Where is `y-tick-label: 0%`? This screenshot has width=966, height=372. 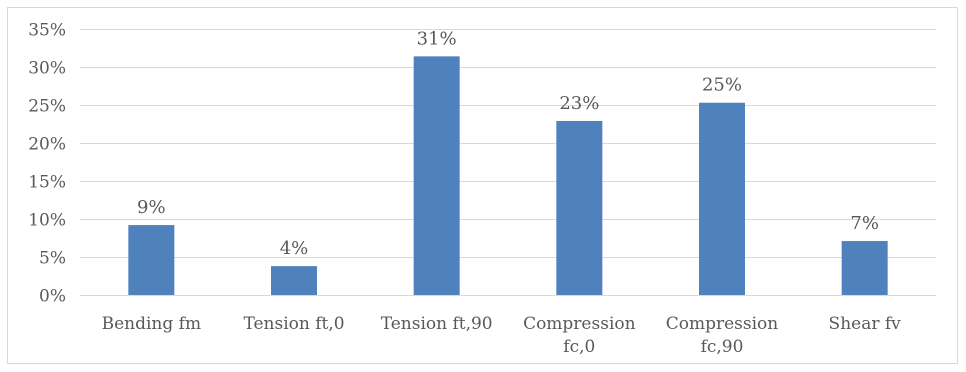 y-tick-label: 0% is located at coordinates (52, 297).